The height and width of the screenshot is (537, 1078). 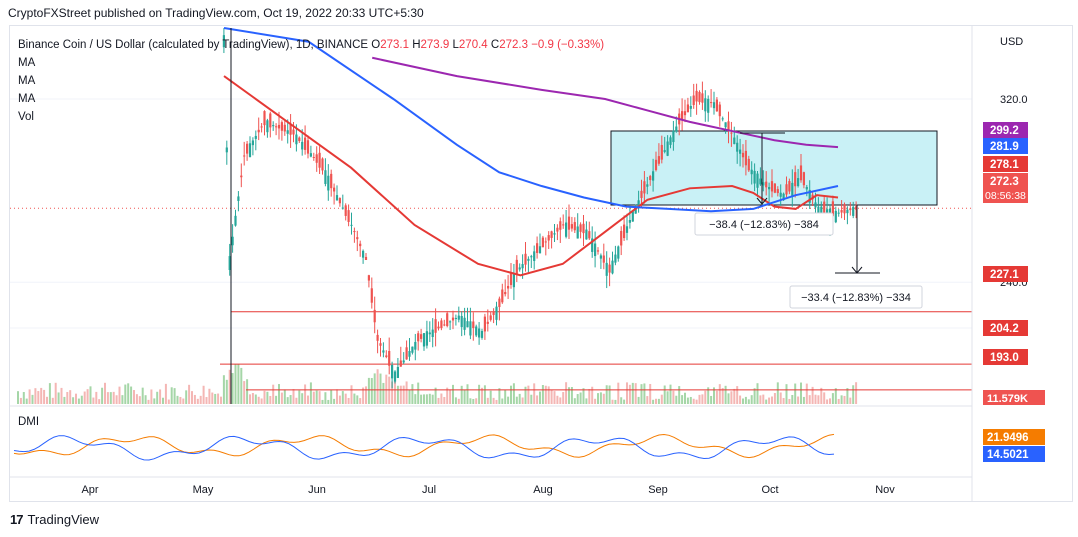 What do you see at coordinates (424, 448) in the screenshot?
I see `dmi-plus-line` at bounding box center [424, 448].